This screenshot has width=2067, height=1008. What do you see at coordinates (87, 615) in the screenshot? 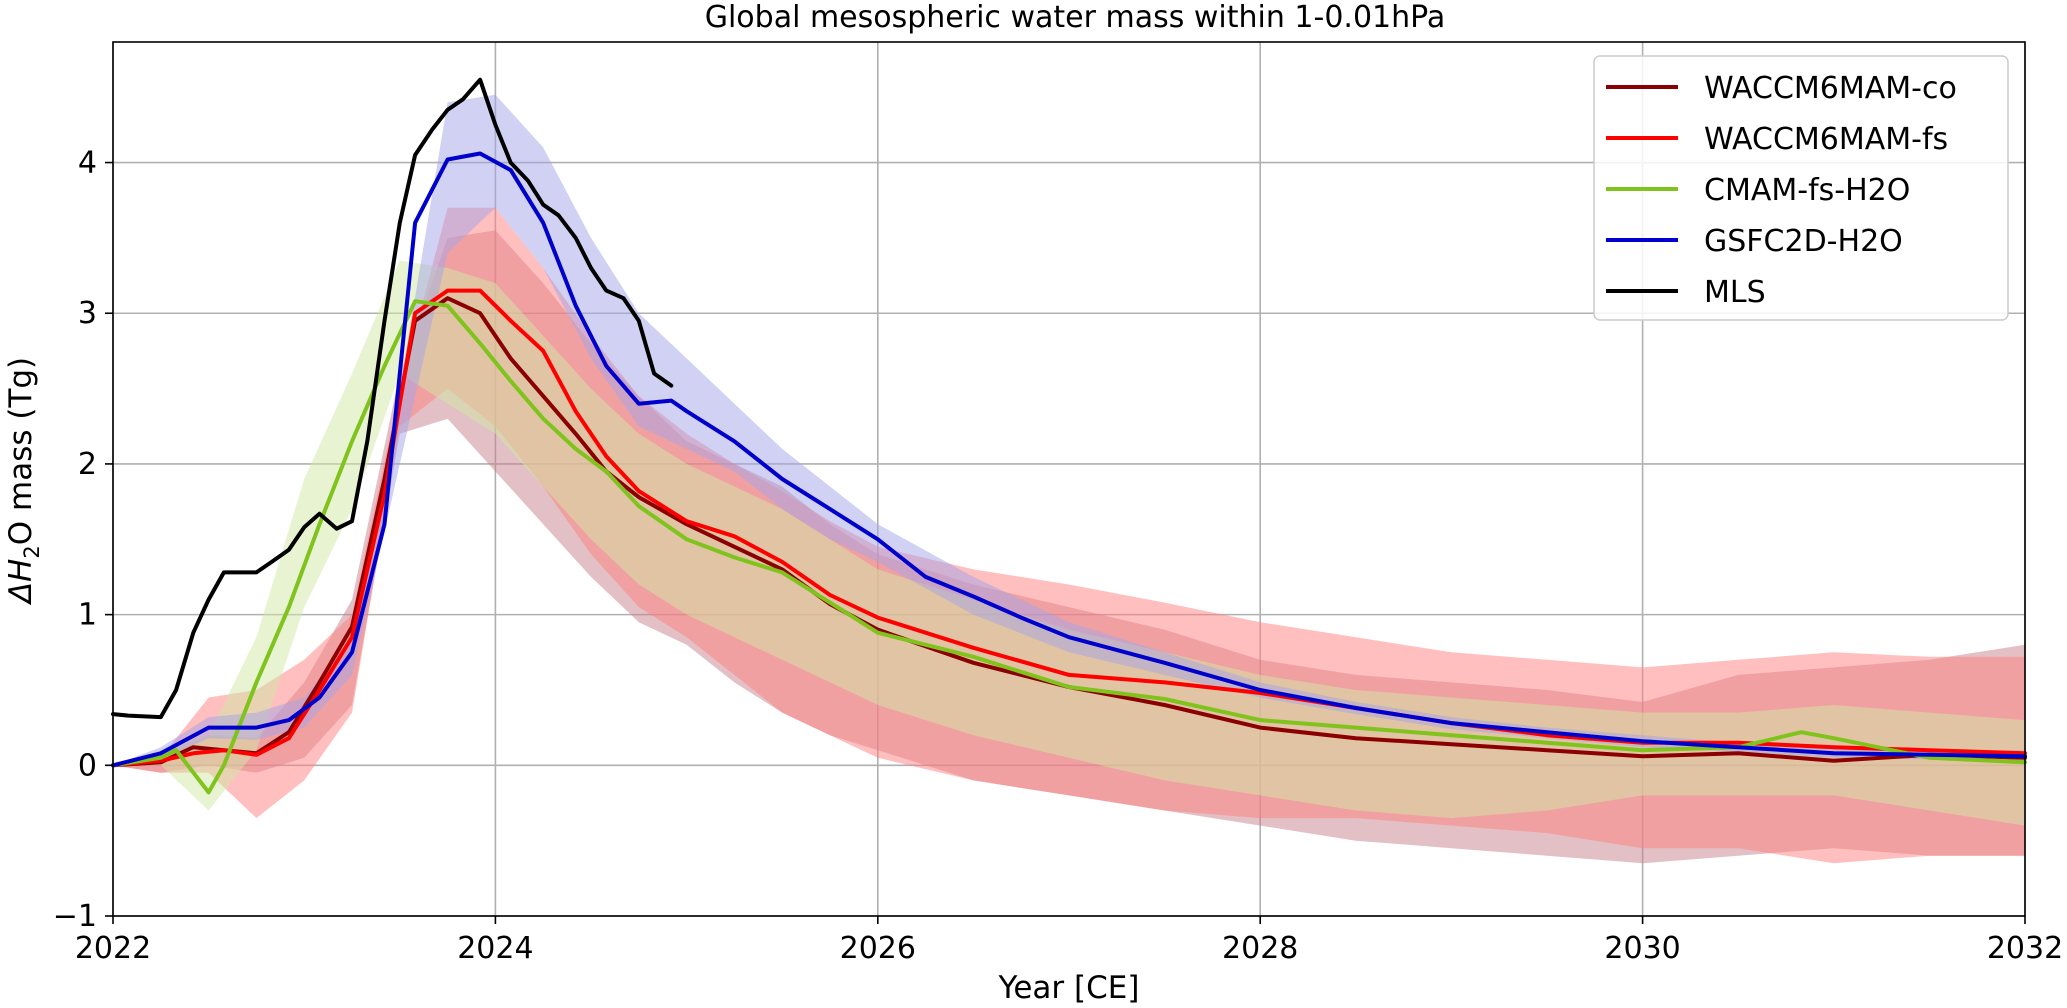
I see `y-tick-label-2: 1` at bounding box center [87, 615].